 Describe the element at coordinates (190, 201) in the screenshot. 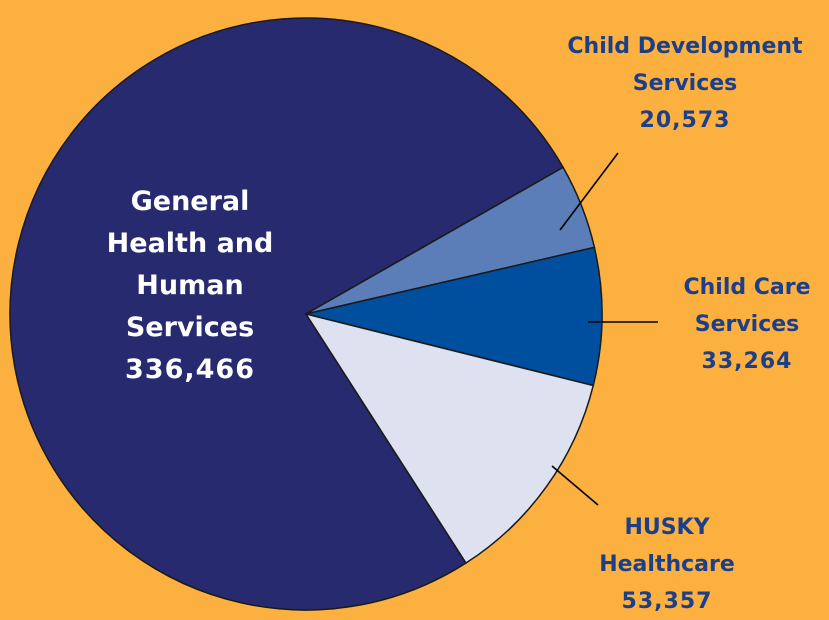

I see `slice-label-line: General` at that location.